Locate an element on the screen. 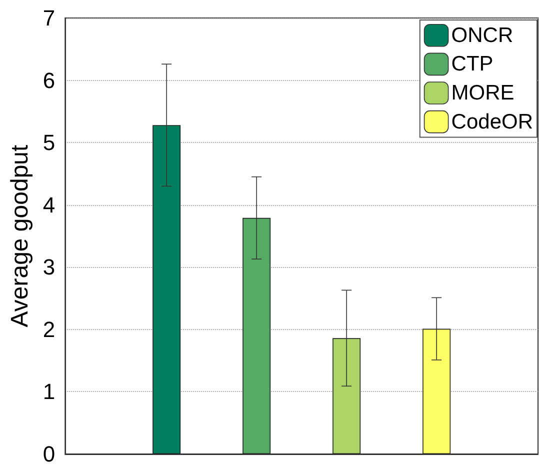  y-tick-label: 4 is located at coordinates (49, 205).